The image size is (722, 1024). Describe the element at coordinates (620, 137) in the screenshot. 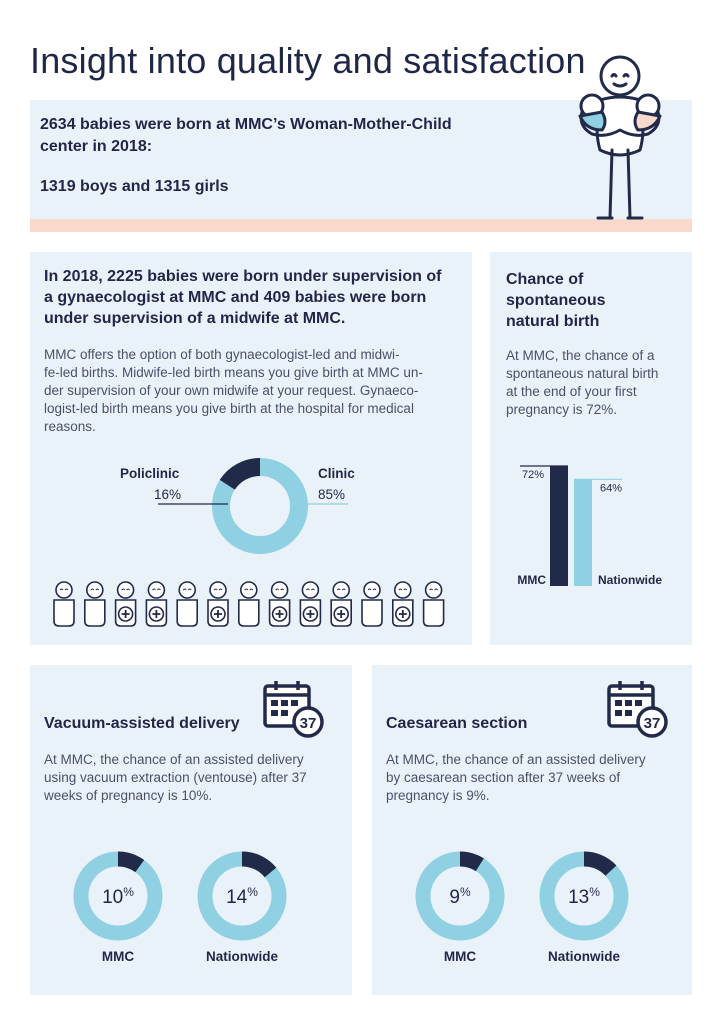

I see `mother-with-twins-illustration` at that location.